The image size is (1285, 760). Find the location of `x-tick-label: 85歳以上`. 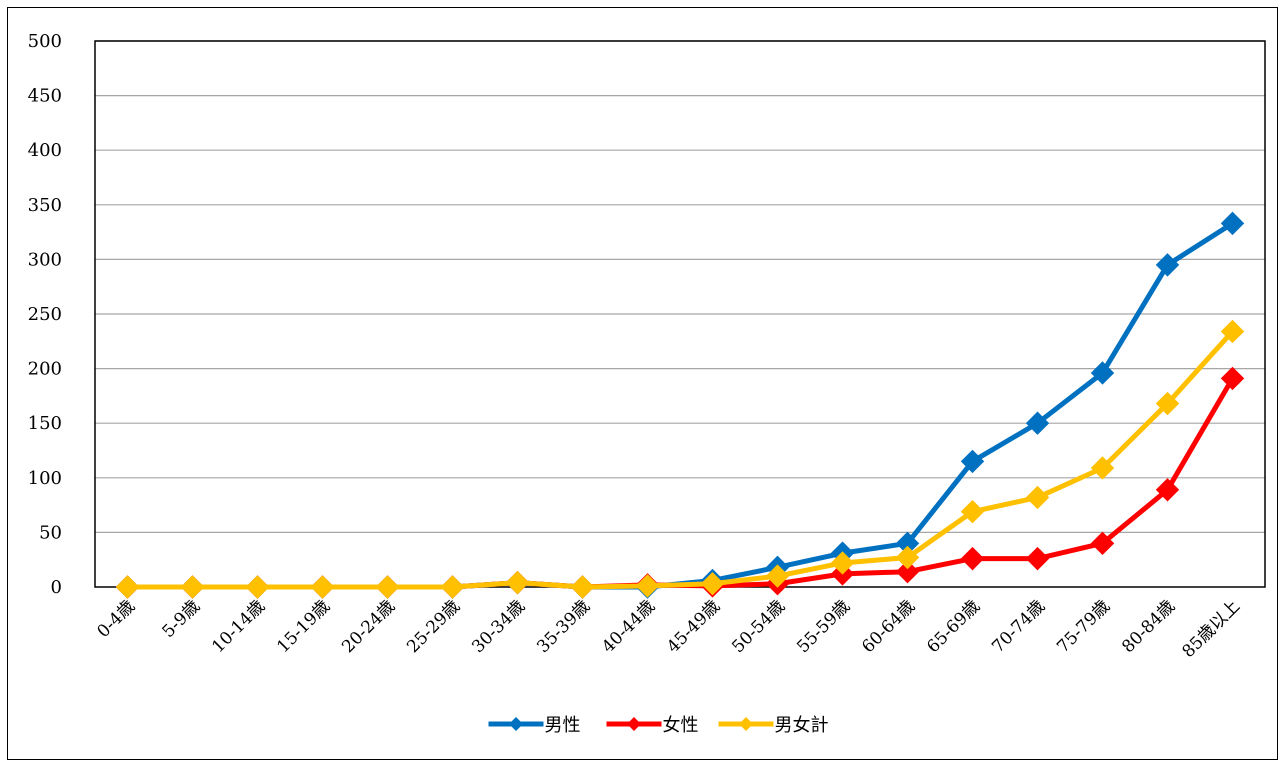

x-tick-label: 85歳以上 is located at coordinates (1212, 629).